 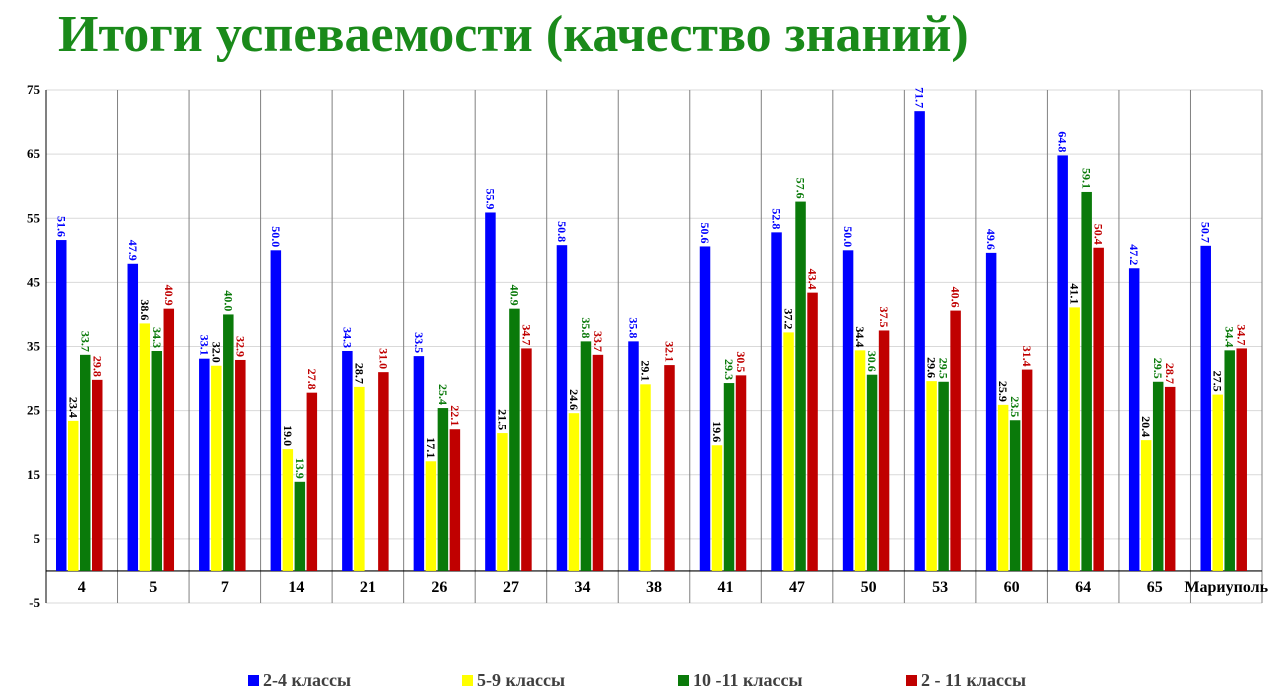 I want to click on legend-label: 2 - 11 классы, so click(x=974, y=680).